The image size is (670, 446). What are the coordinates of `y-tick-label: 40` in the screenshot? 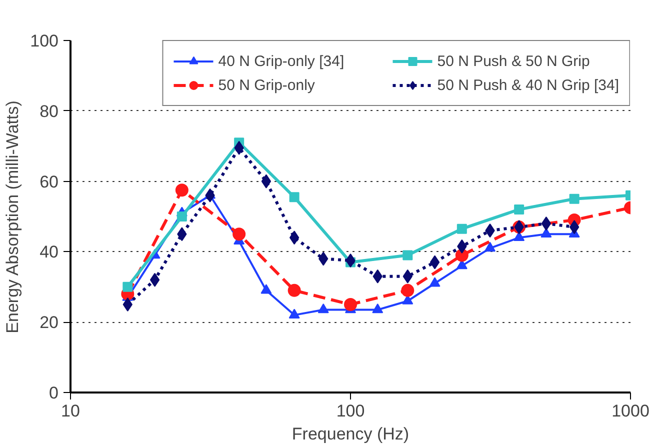 It's located at (49, 252).